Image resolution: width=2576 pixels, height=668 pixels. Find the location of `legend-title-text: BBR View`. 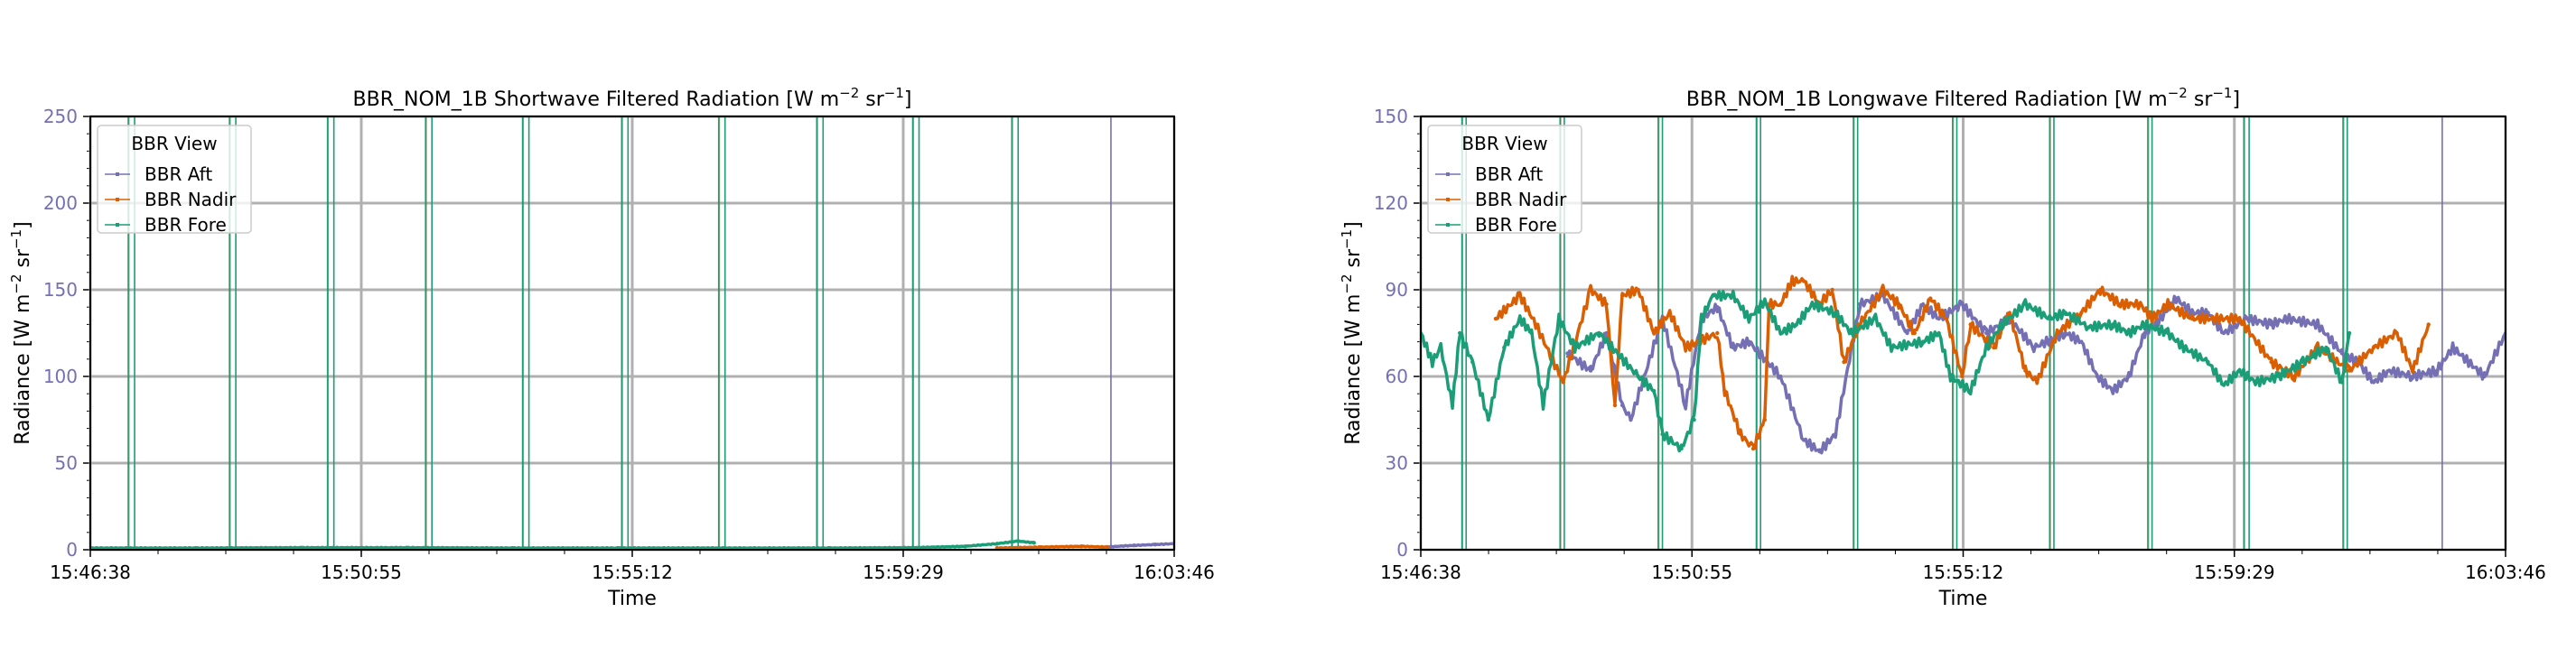

legend-title-text: BBR View is located at coordinates (174, 143).